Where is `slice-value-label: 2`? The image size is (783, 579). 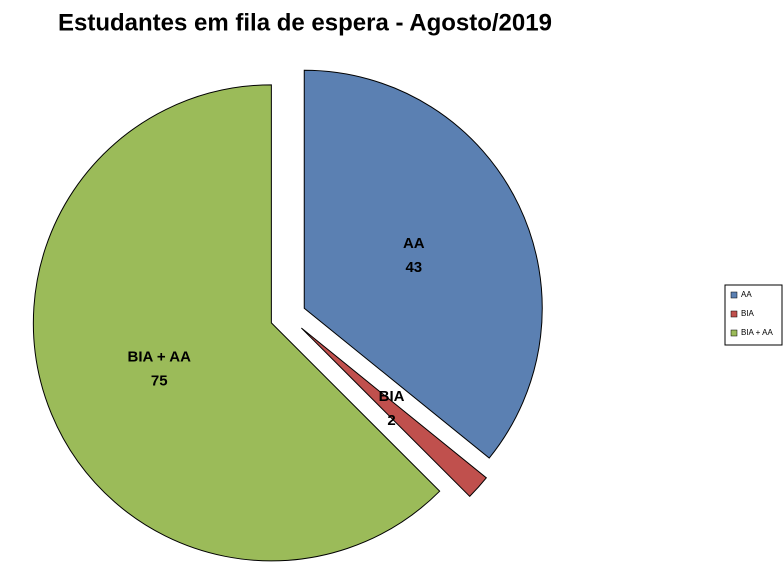 slice-value-label: 2 is located at coordinates (391, 420).